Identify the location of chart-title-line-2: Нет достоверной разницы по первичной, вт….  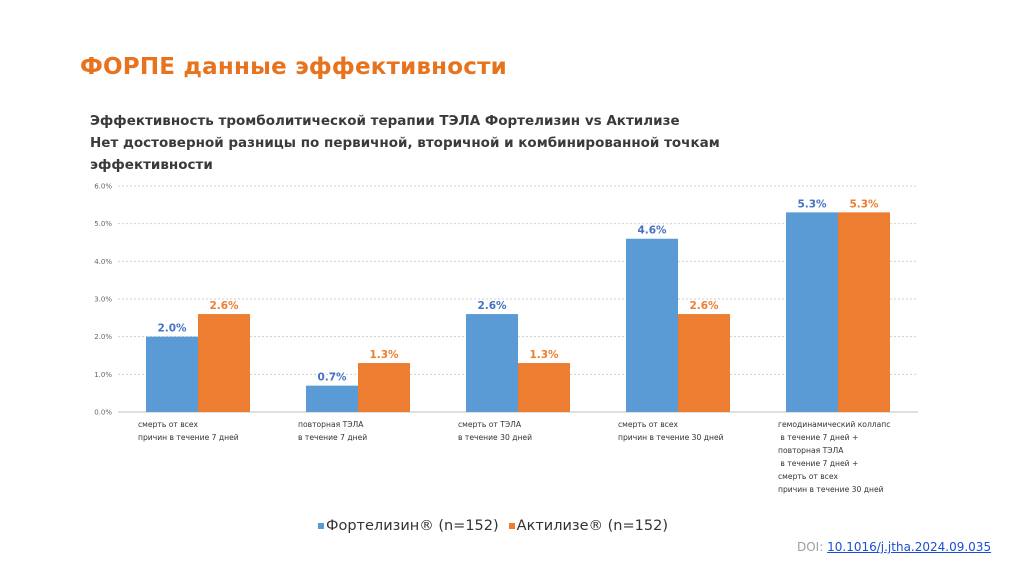
(405, 143).